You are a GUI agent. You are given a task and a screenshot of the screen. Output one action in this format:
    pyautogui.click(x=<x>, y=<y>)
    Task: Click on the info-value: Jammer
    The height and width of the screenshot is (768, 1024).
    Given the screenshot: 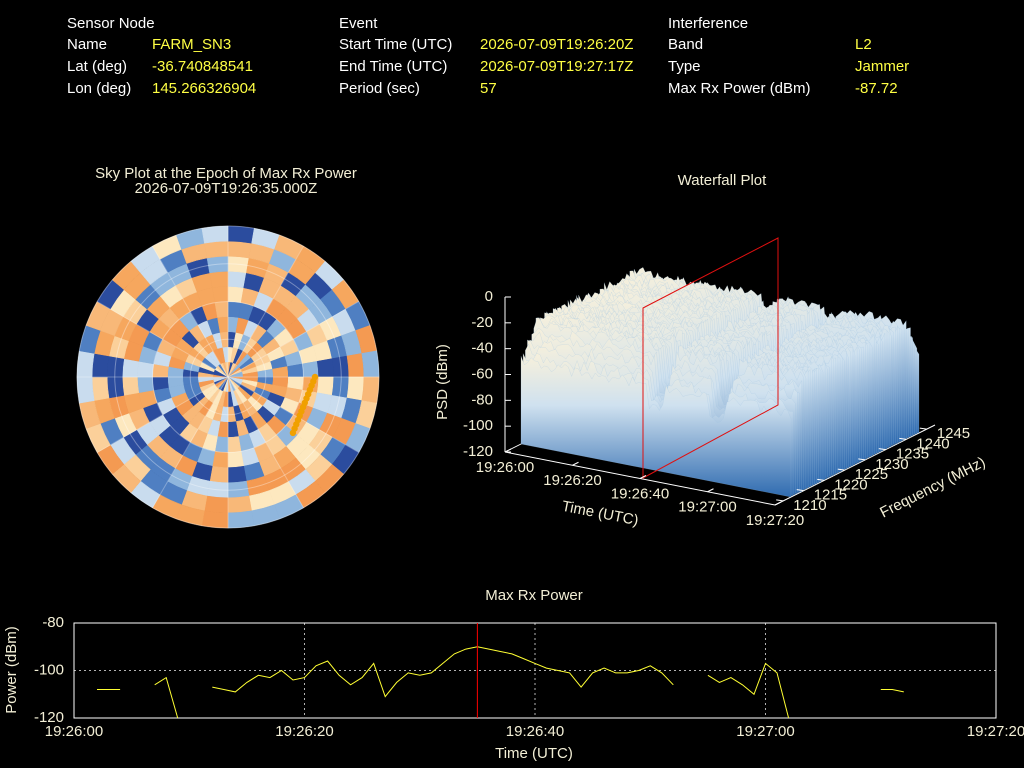 What is the action you would take?
    pyautogui.click(x=882, y=66)
    